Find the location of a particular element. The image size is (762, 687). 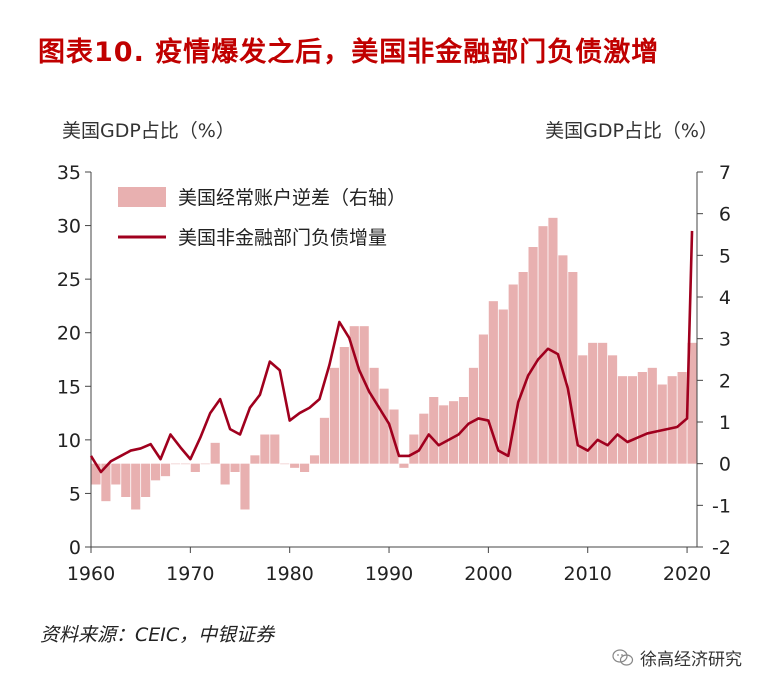

y-tick-label-left: 15 is located at coordinates (69, 387).